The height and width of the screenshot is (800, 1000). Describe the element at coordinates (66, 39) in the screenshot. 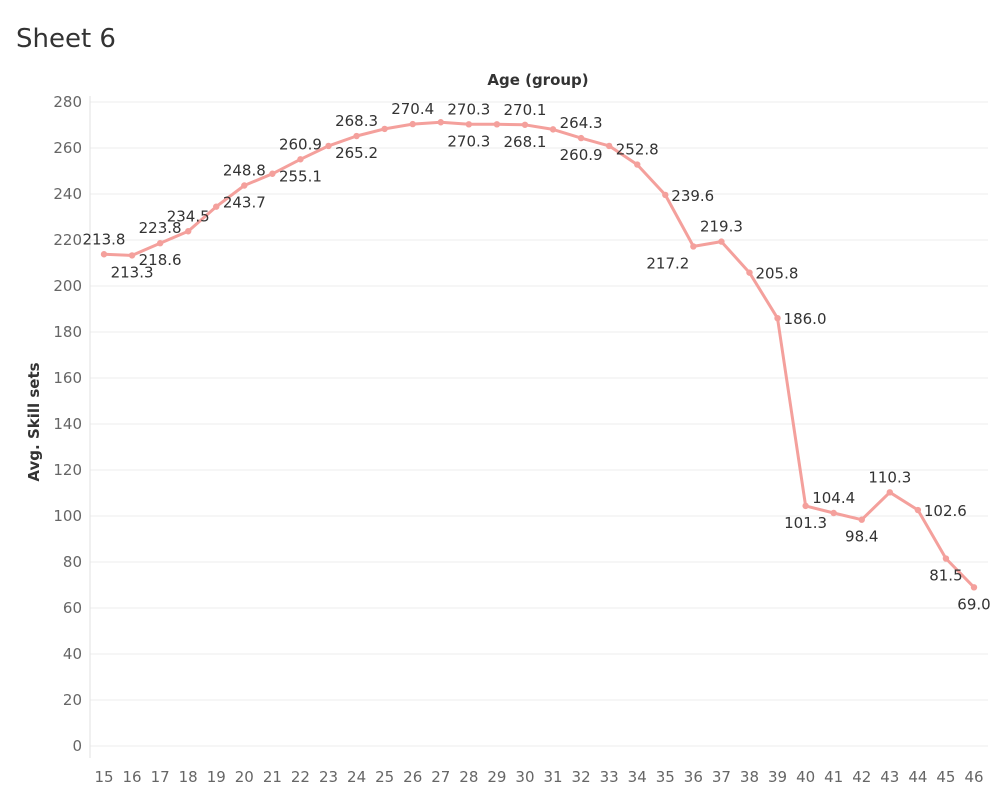

I see `sheet-title: Sheet 6` at that location.